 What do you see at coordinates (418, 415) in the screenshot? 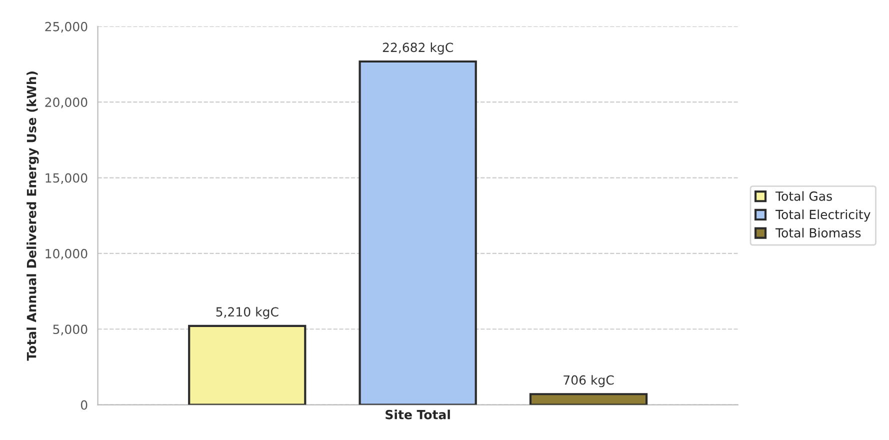
I see `x-tick-label: Site Total` at bounding box center [418, 415].